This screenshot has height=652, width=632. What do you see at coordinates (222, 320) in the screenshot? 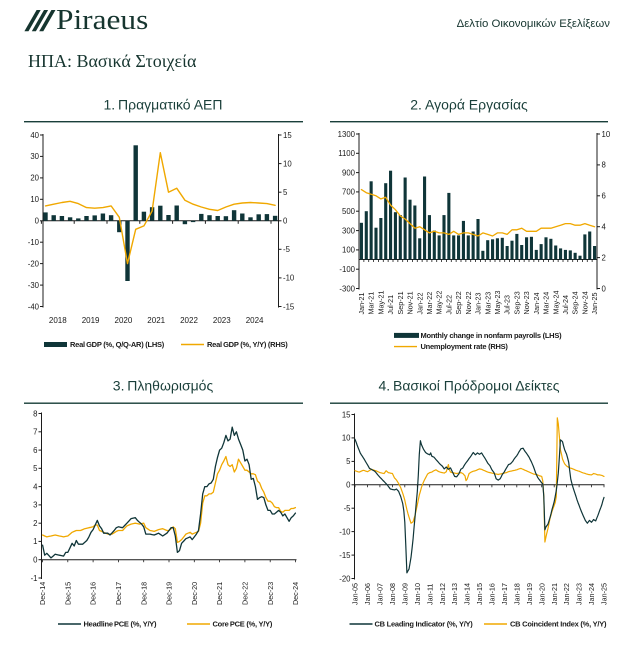
I see `svg-text: 2023` at bounding box center [222, 320].